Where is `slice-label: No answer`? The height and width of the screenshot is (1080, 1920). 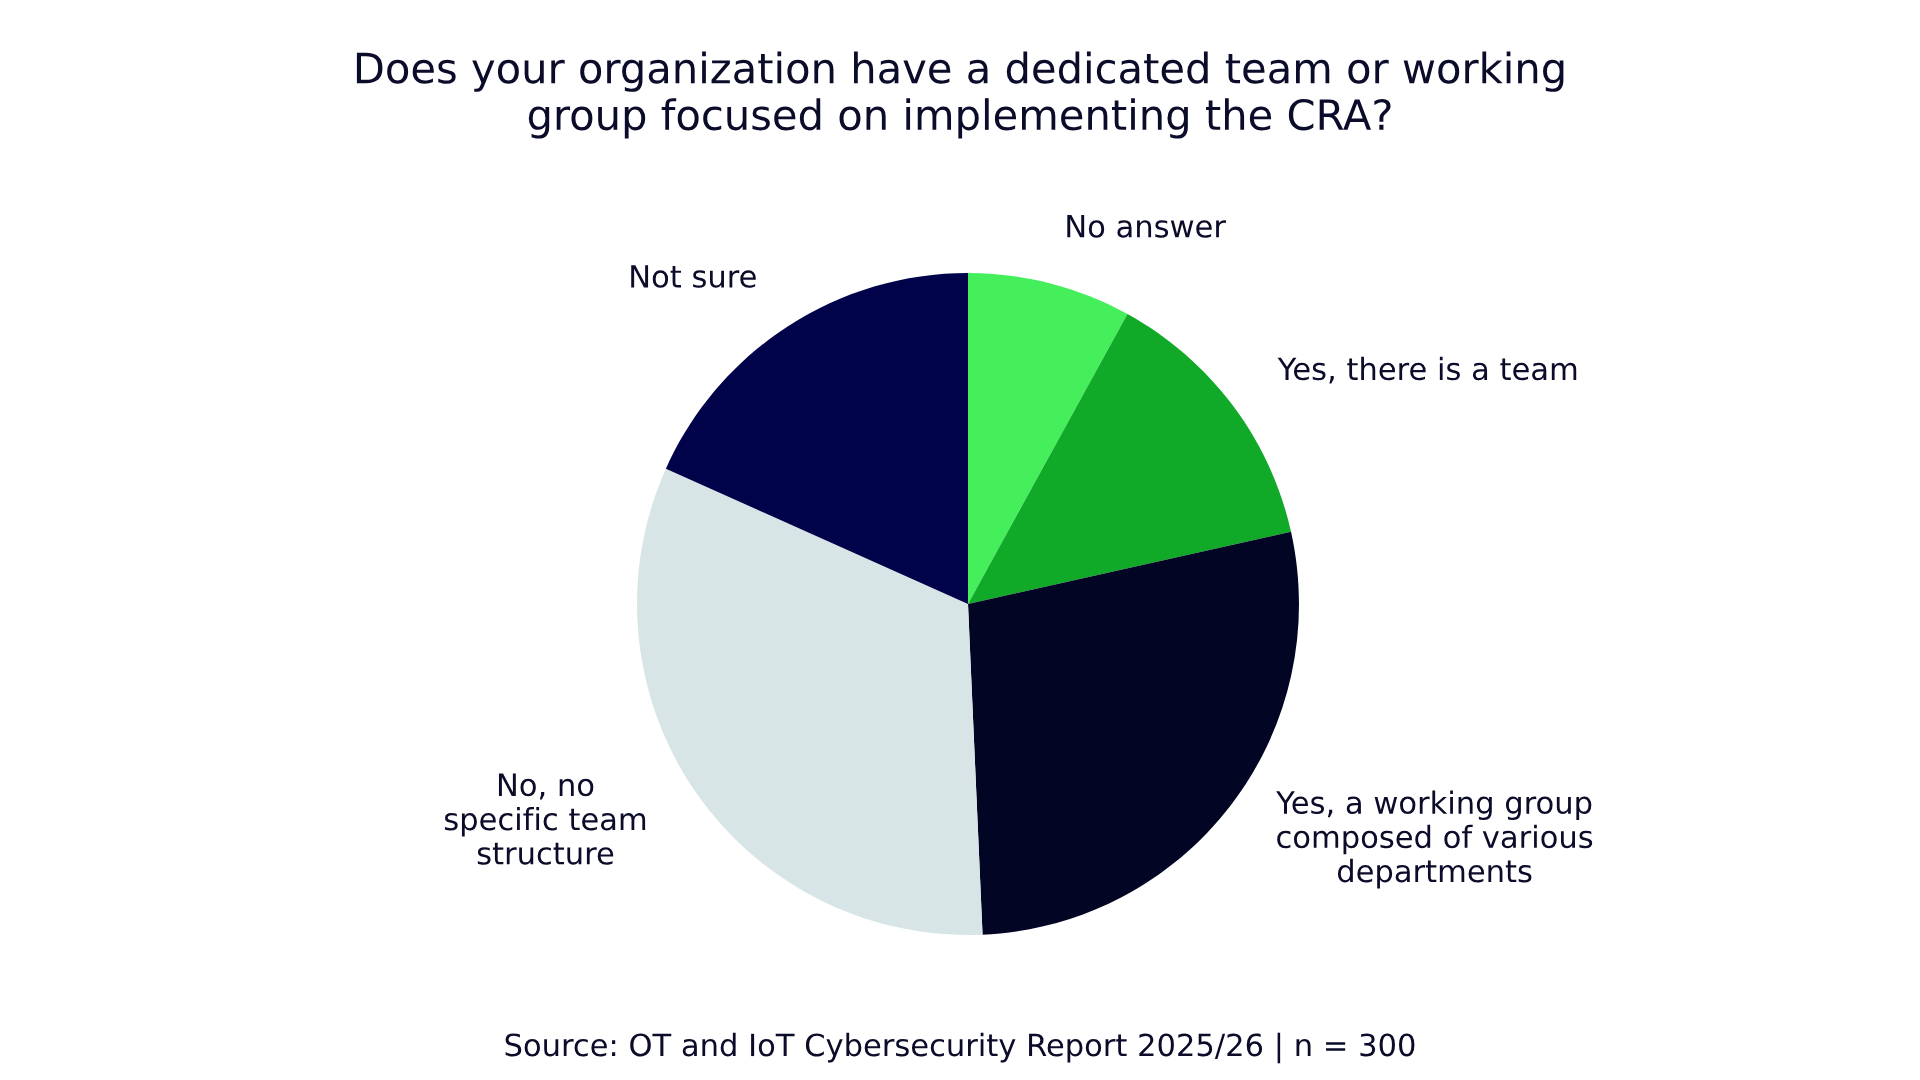 slice-label: No answer is located at coordinates (1146, 226).